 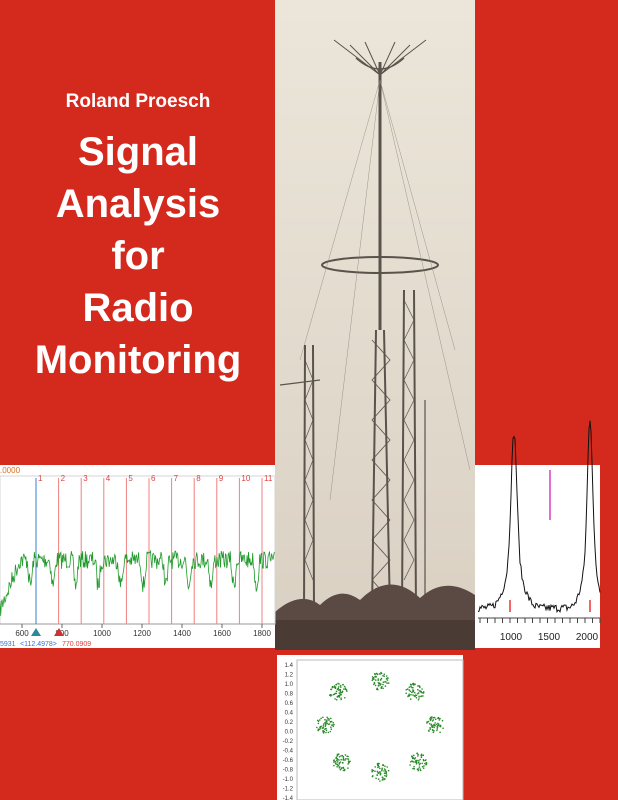 I want to click on marker-label: 11, so click(x=268, y=478).